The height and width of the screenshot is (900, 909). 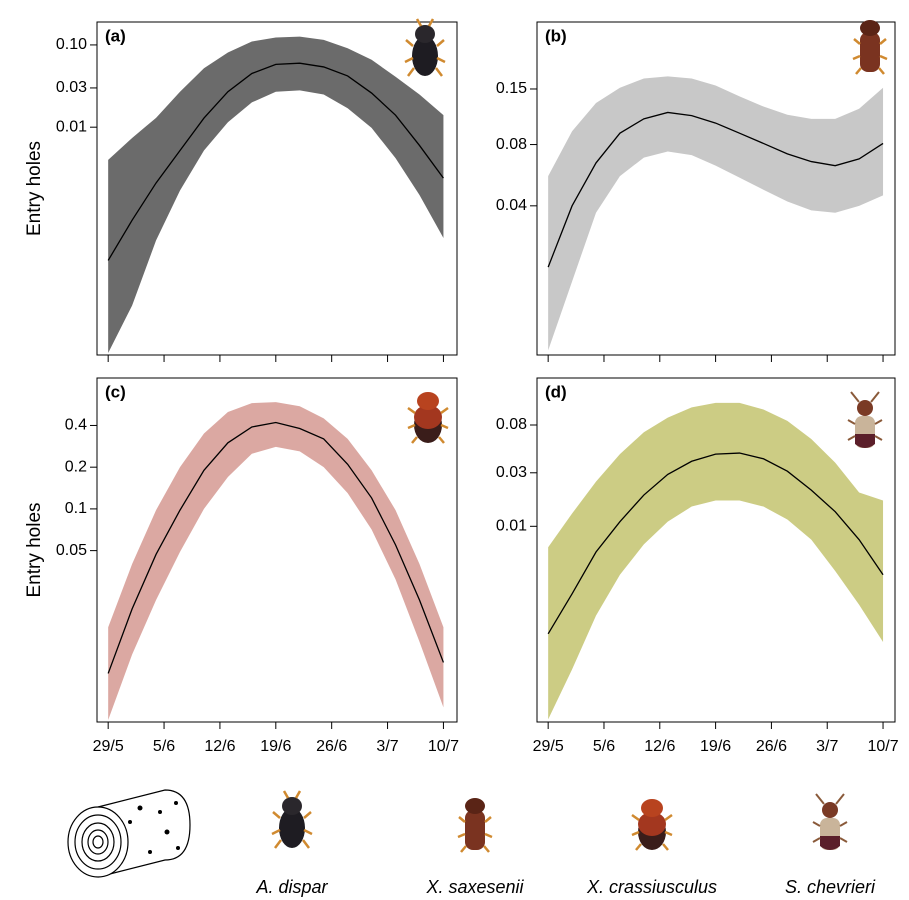 What do you see at coordinates (76, 466) in the screenshot?
I see `y-tick-label: 0.2` at bounding box center [76, 466].